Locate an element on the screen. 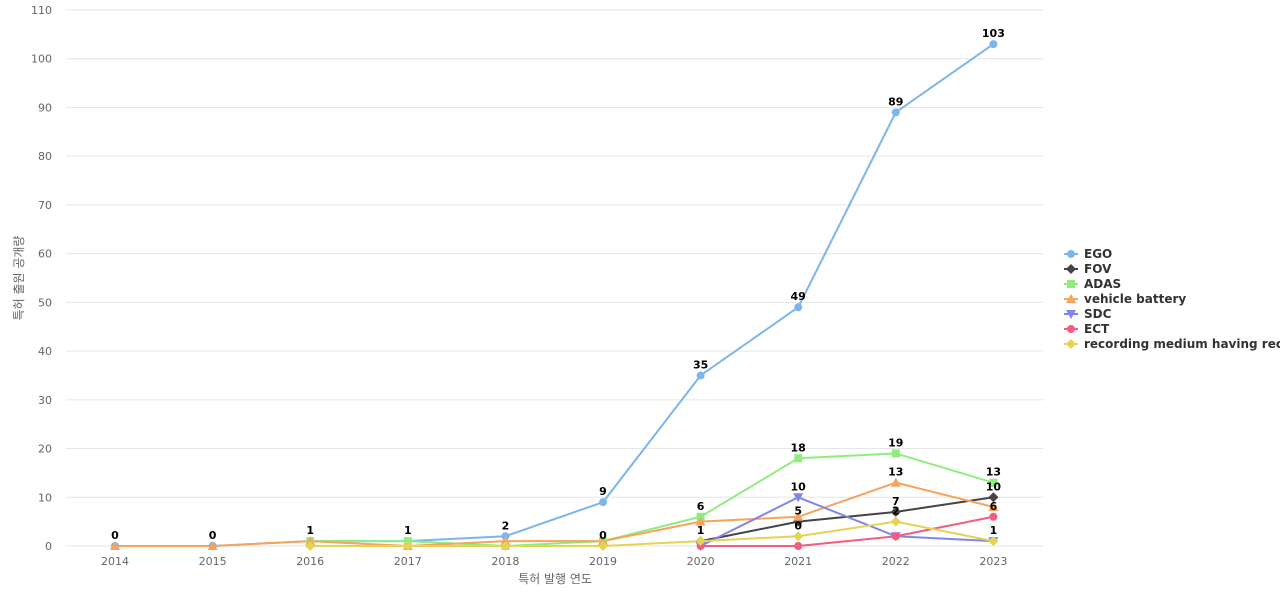  legend-item-adas: ADAS is located at coordinates (1092, 284).